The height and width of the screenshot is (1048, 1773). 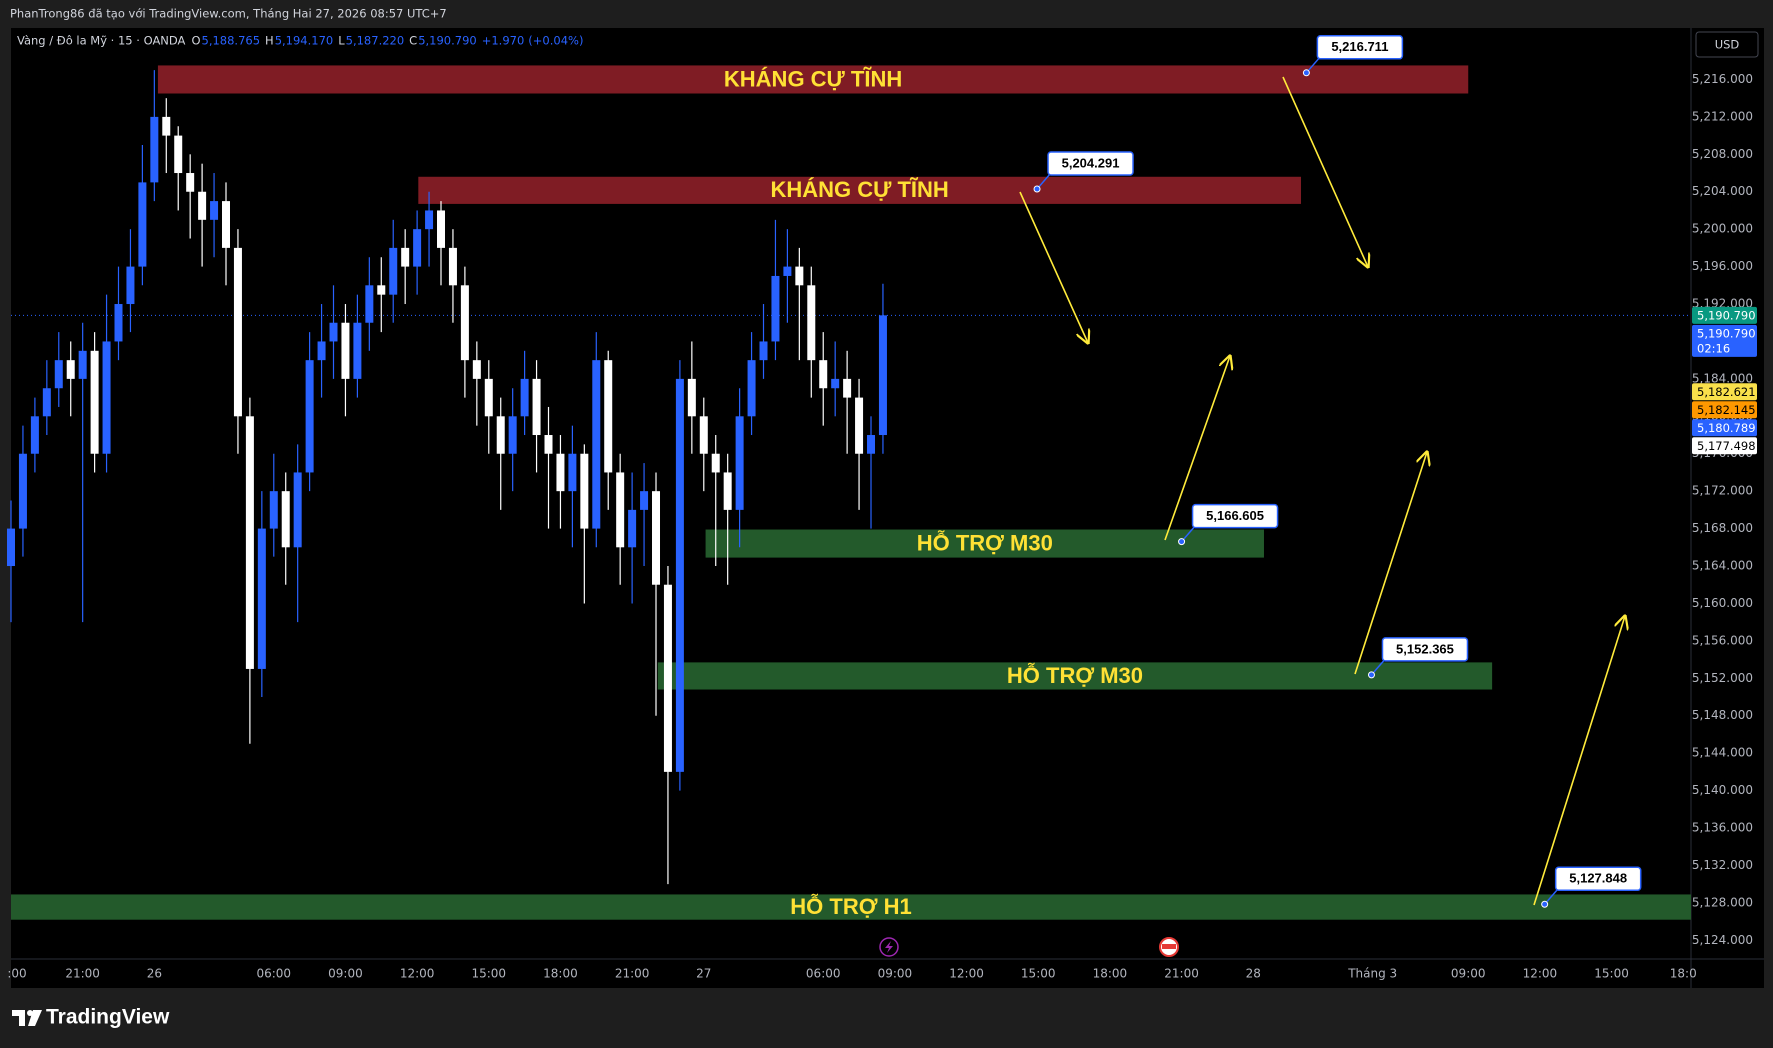 I want to click on ohlc-value: 5,194.170, so click(x=304, y=41).